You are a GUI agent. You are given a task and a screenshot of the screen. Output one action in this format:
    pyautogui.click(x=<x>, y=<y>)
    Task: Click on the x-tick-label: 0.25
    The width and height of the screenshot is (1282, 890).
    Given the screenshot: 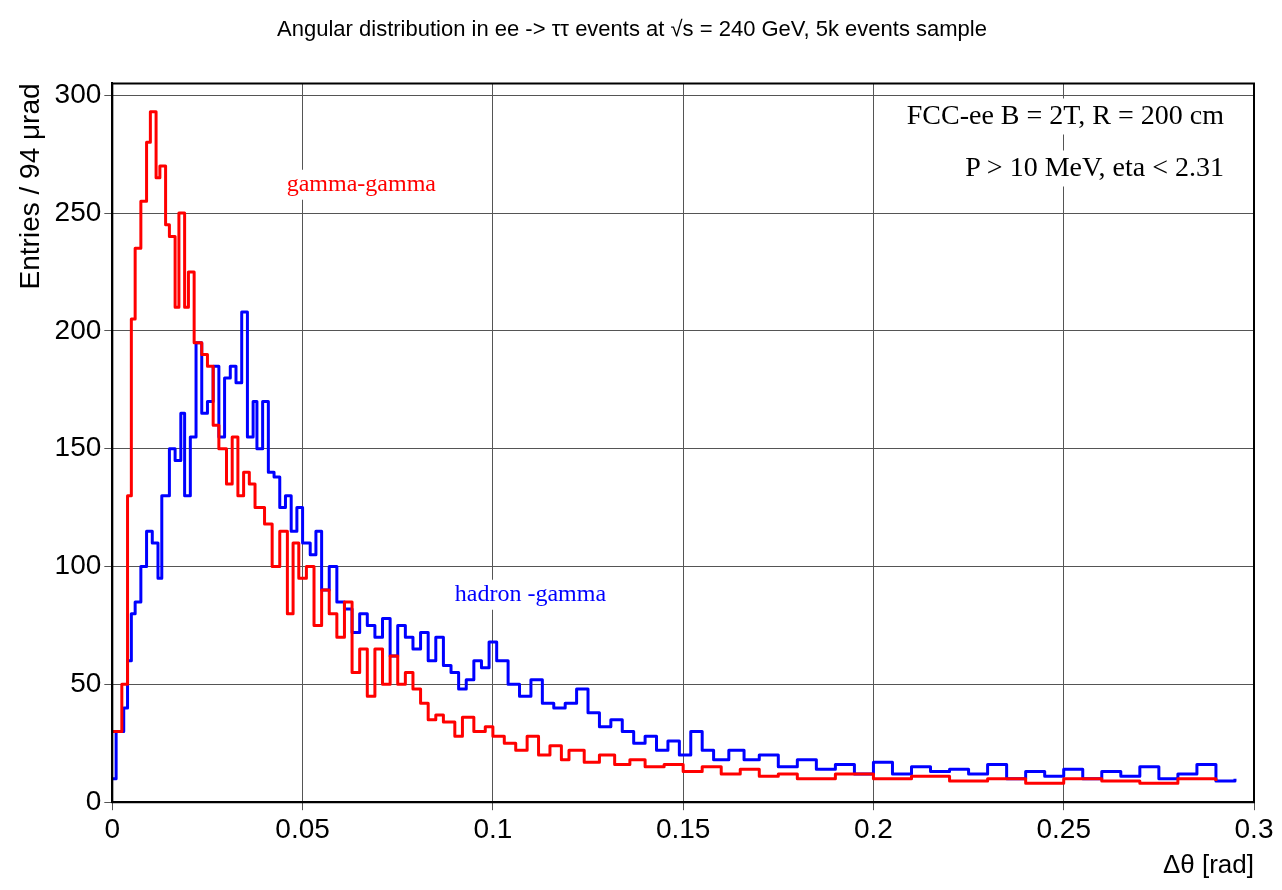 What is the action you would take?
    pyautogui.click(x=1063, y=828)
    